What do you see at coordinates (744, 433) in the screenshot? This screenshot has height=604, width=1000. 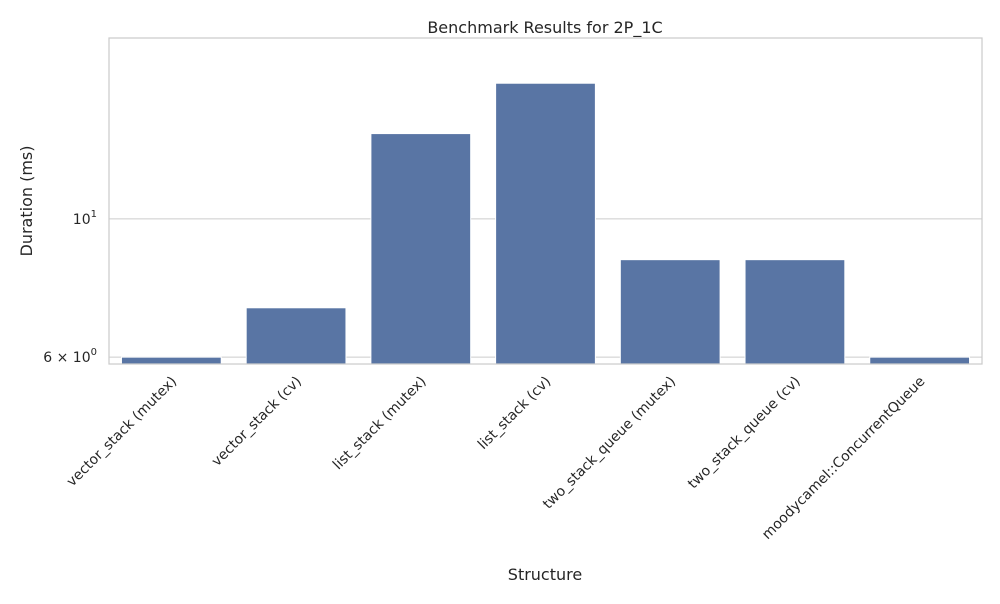 I see `x-tick-label: two_stack_queue (cv)` at bounding box center [744, 433].